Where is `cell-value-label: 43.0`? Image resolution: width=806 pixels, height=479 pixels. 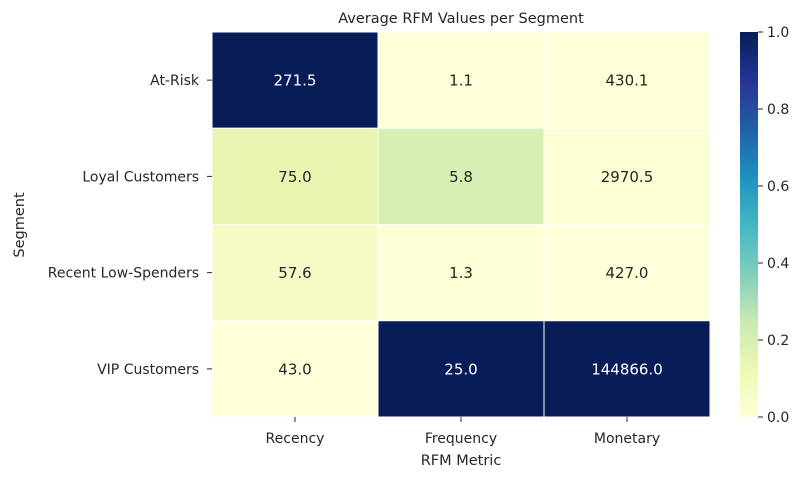 cell-value-label: 43.0 is located at coordinates (294, 369).